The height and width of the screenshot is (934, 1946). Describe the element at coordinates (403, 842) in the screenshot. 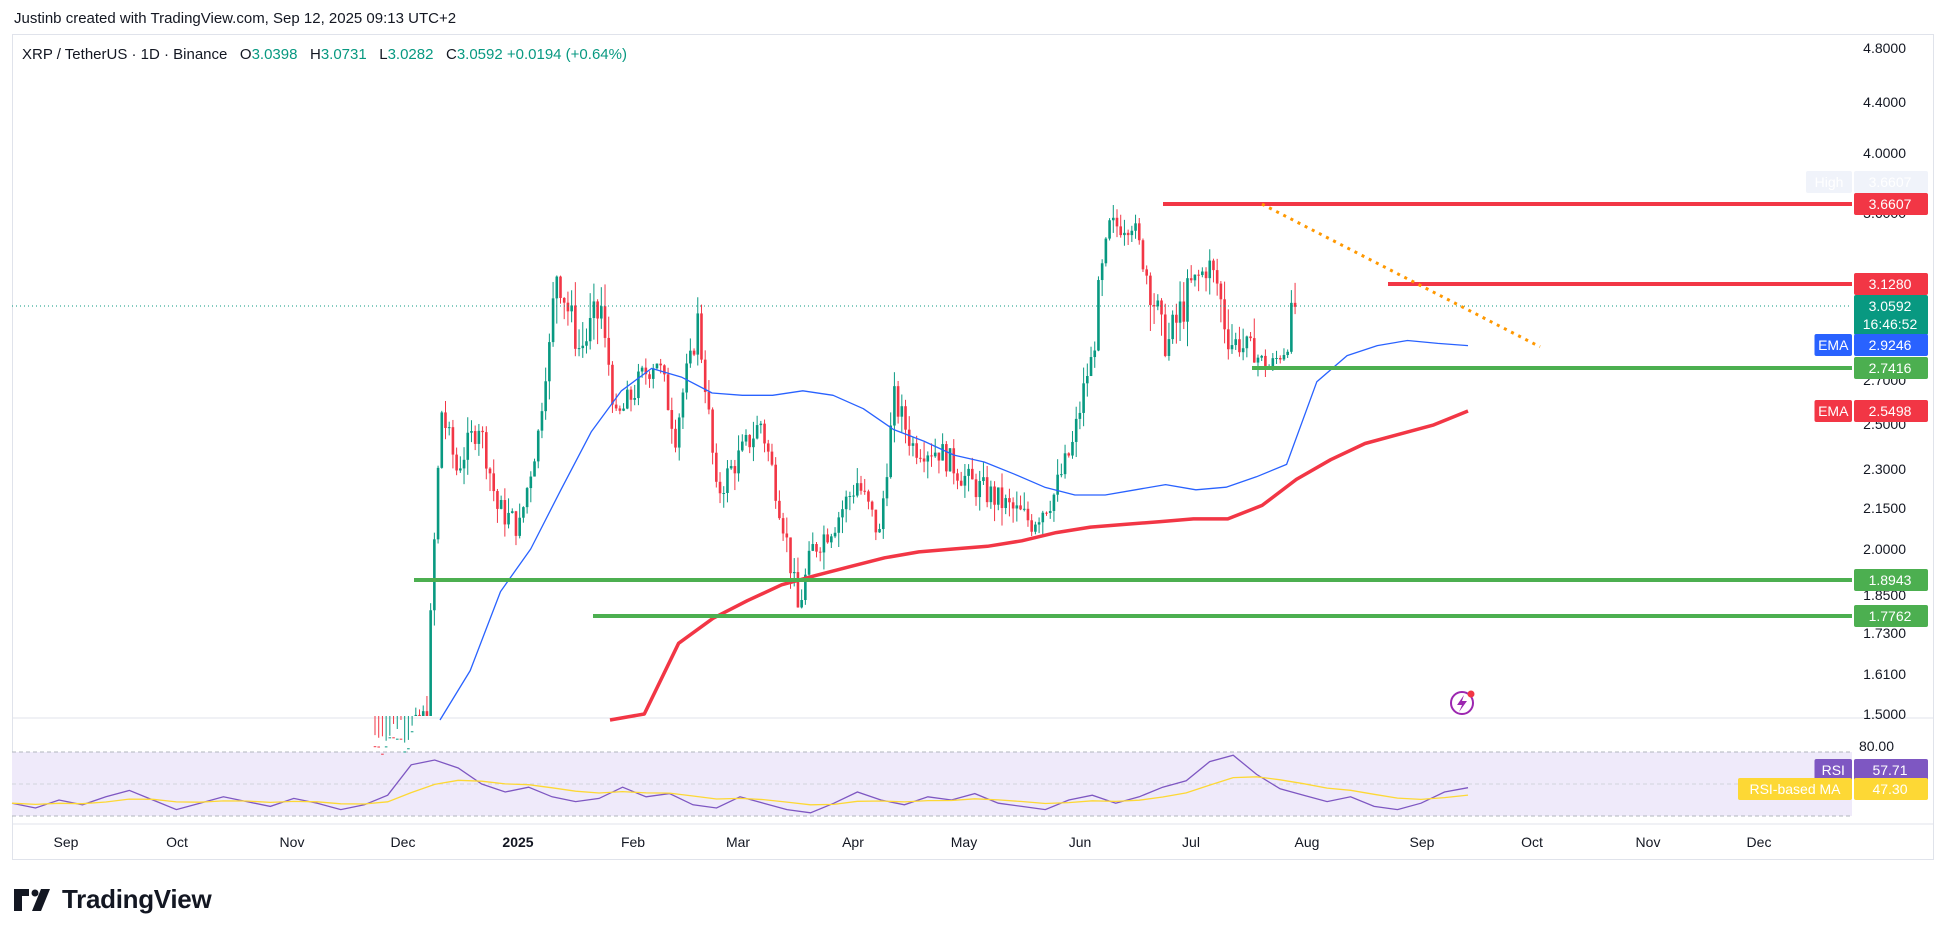

I see `time-axis-label: Dec` at that location.